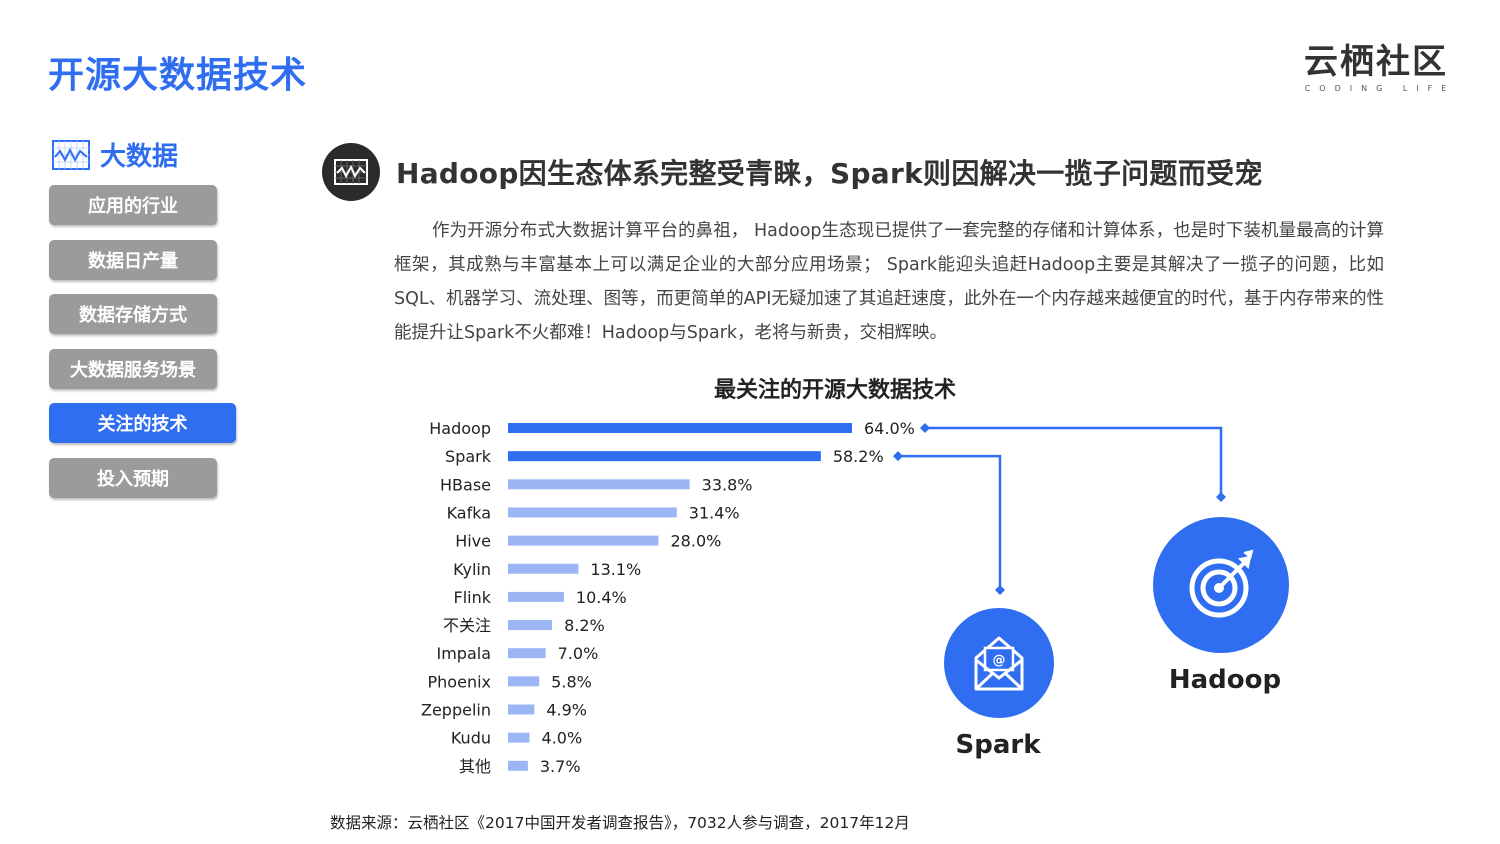  Describe the element at coordinates (473, 597) in the screenshot. I see `category-label: Flink` at that location.